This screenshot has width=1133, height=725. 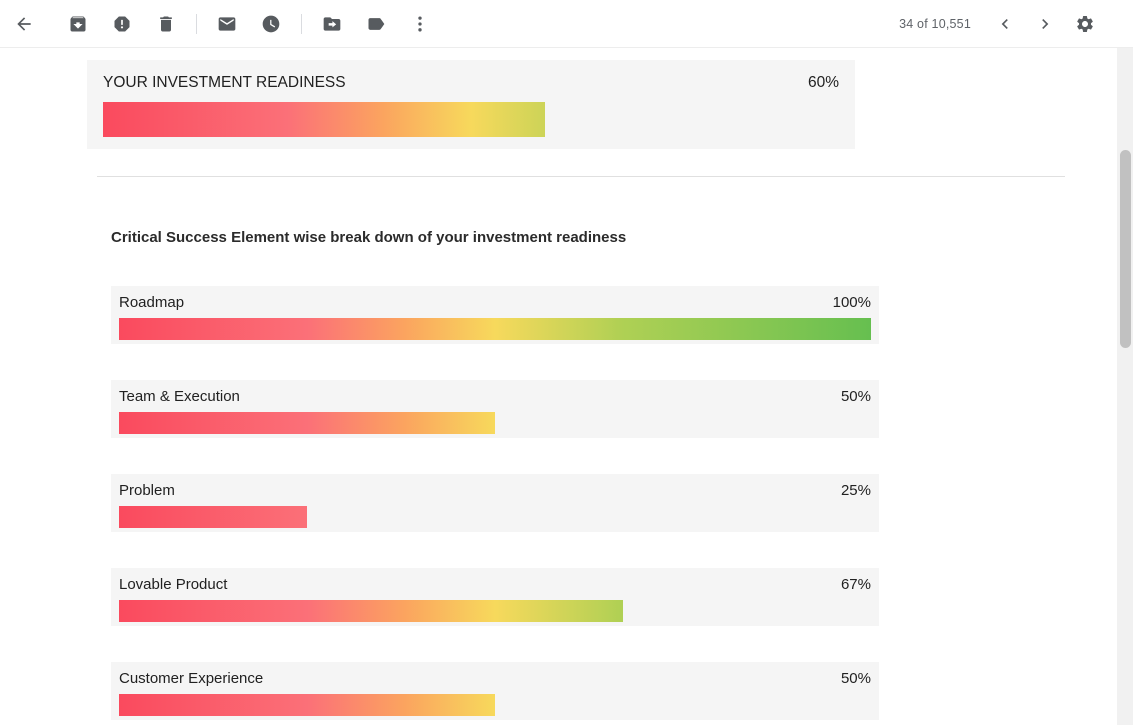 I want to click on trash-icon, so click(x=166, y=24).